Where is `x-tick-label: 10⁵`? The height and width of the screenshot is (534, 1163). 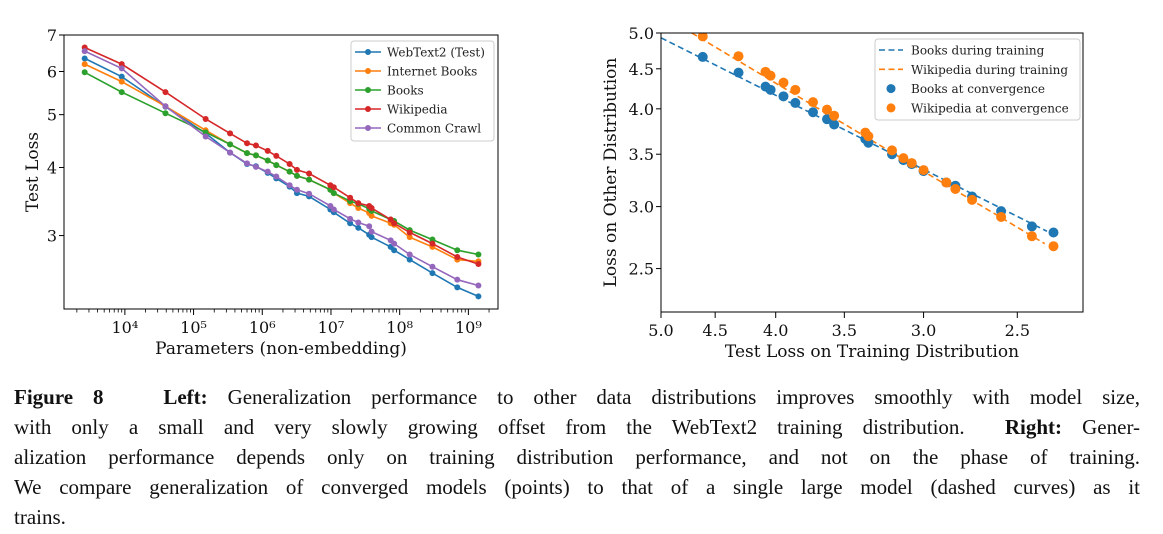
x-tick-label: 10⁵ is located at coordinates (193, 327).